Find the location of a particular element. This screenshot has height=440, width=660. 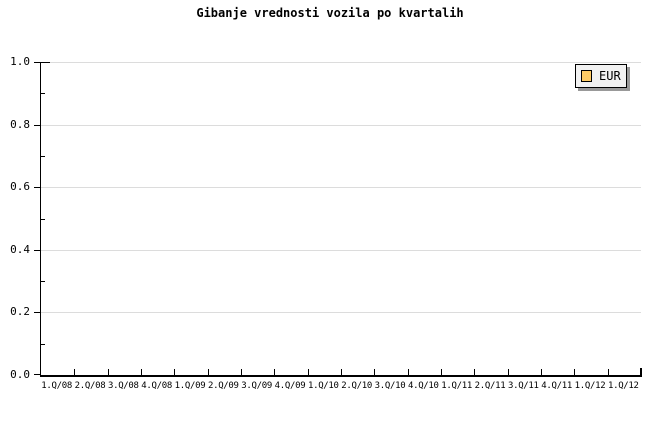

x-tick-label: 4.Q/09 is located at coordinates (290, 386).